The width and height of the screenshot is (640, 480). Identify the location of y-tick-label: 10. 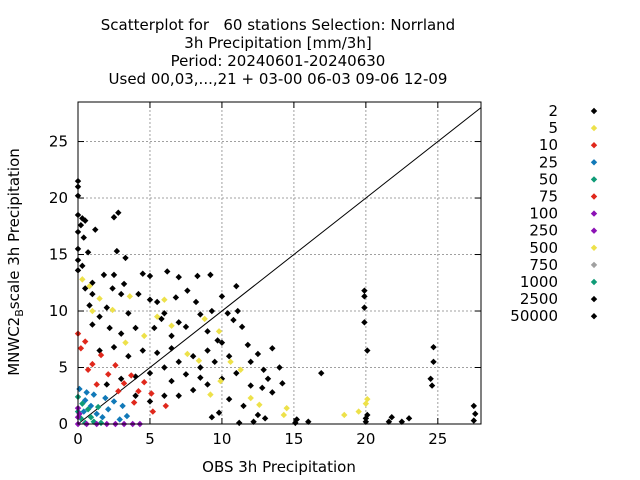
(58, 311).